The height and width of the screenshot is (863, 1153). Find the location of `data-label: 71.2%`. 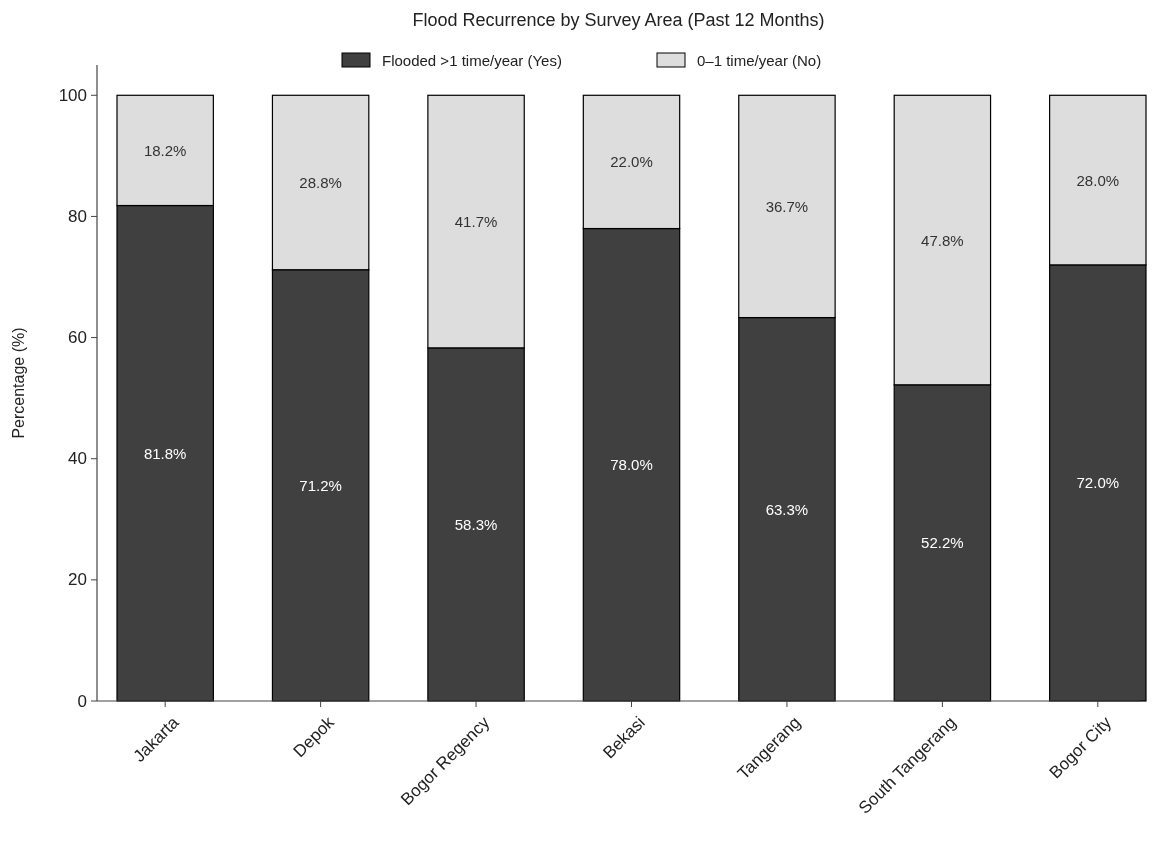

data-label: 71.2% is located at coordinates (320, 485).